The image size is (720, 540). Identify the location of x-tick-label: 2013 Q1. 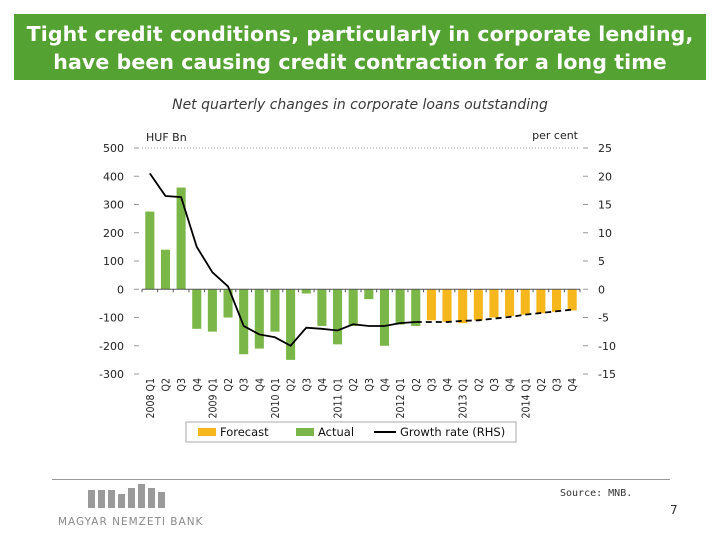
(464, 398).